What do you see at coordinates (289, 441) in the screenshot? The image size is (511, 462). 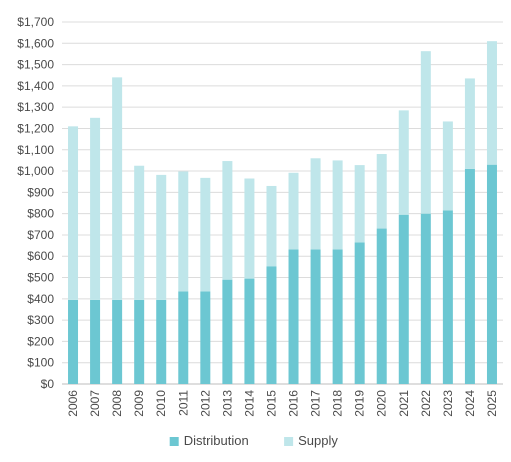 I see `legend-swatch-supply` at bounding box center [289, 441].